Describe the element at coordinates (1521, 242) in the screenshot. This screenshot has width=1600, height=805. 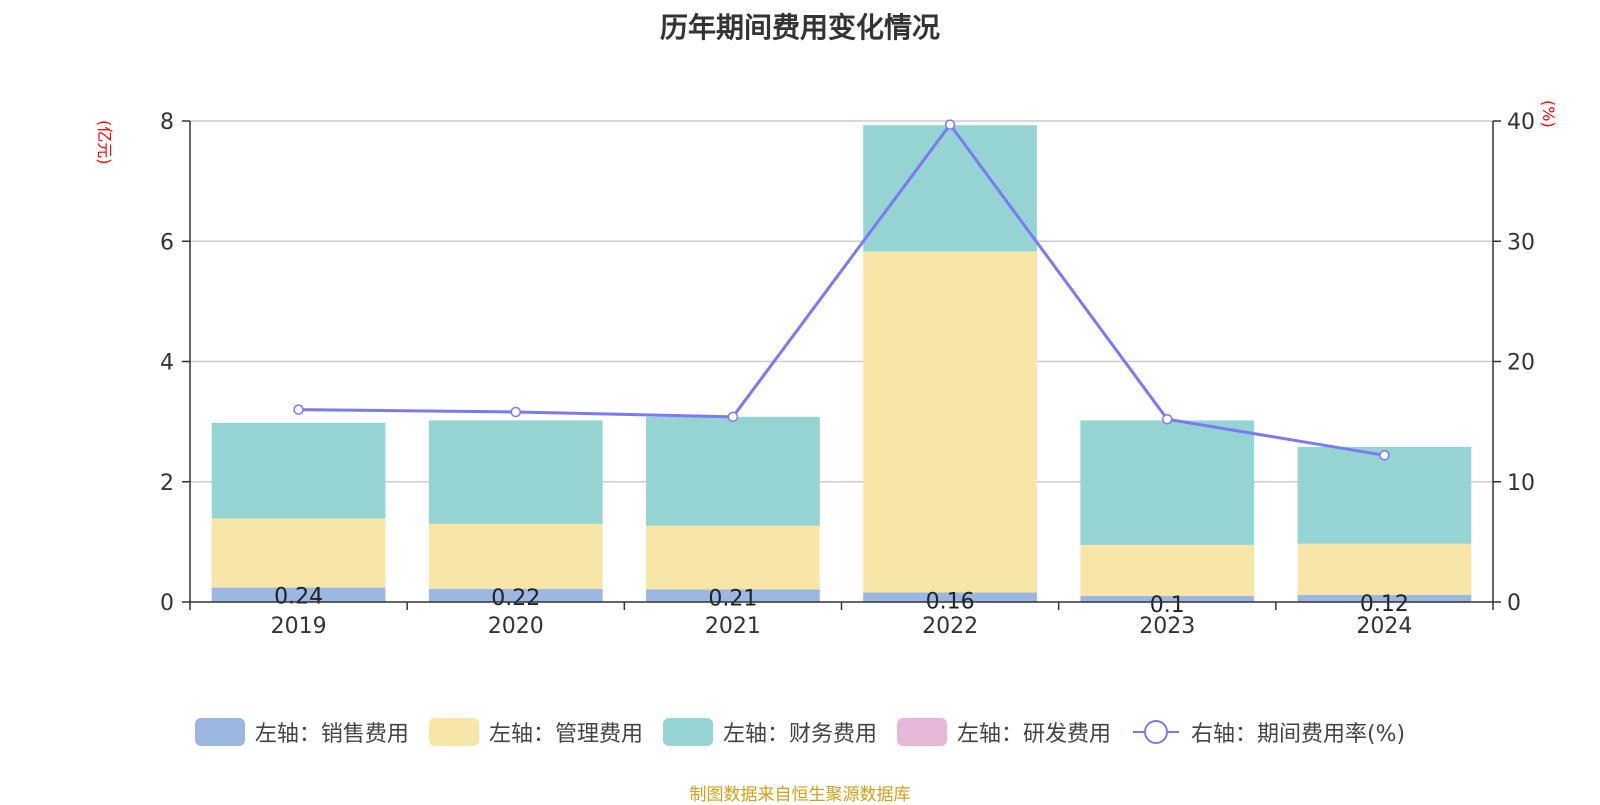
I see `right-axis-tick-label: 30` at that location.